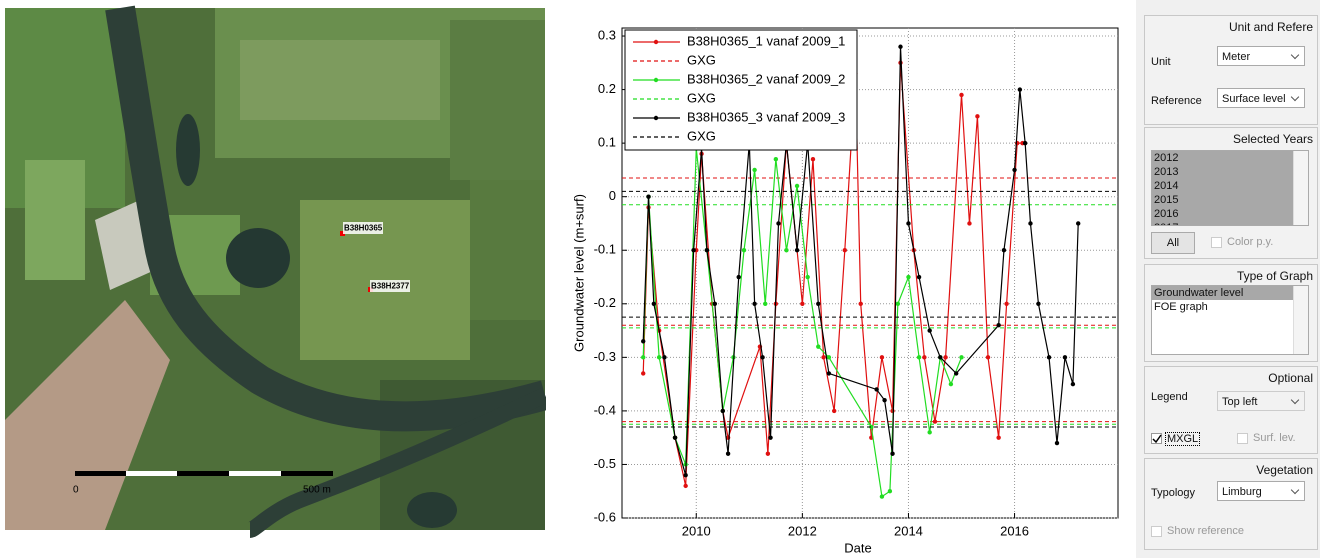 The width and height of the screenshot is (1320, 558). Describe the element at coordinates (908, 530) in the screenshot. I see `x-tick-label: 2014` at that location.